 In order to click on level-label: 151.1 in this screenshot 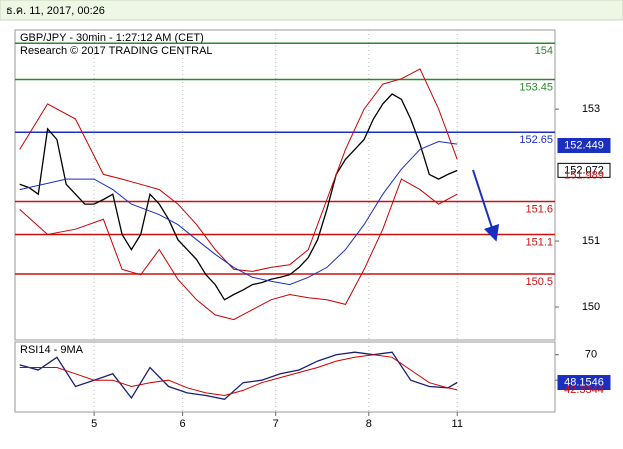, I will do `click(539, 242)`.